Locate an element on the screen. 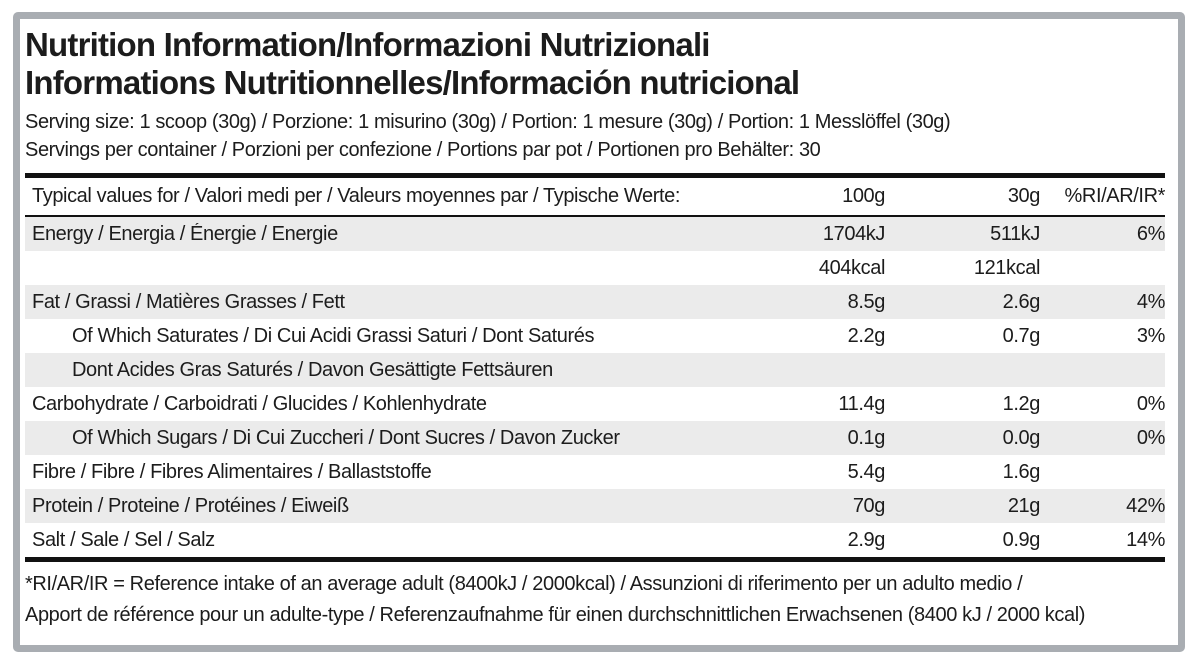  row-value-30g: 0.7g is located at coordinates (1021, 335).